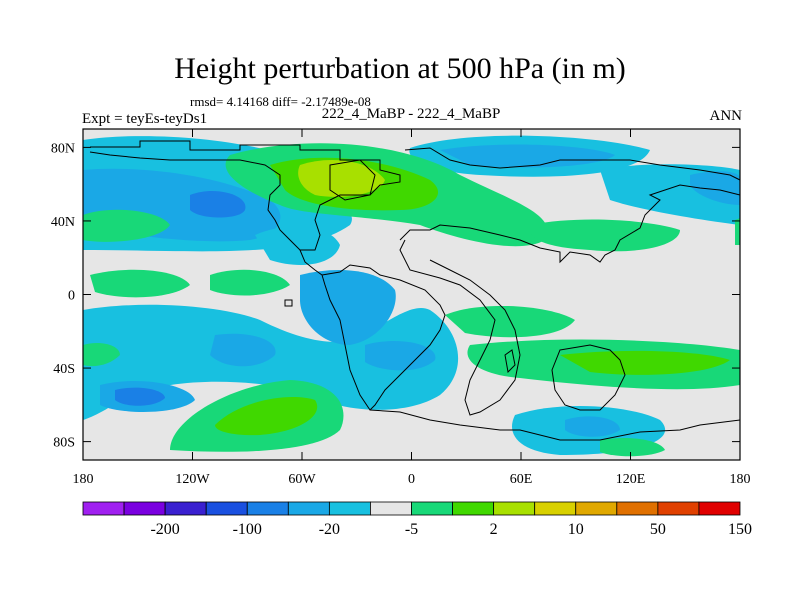 The height and width of the screenshot is (600, 800). I want to click on colorbar-label: 2, so click(494, 529).